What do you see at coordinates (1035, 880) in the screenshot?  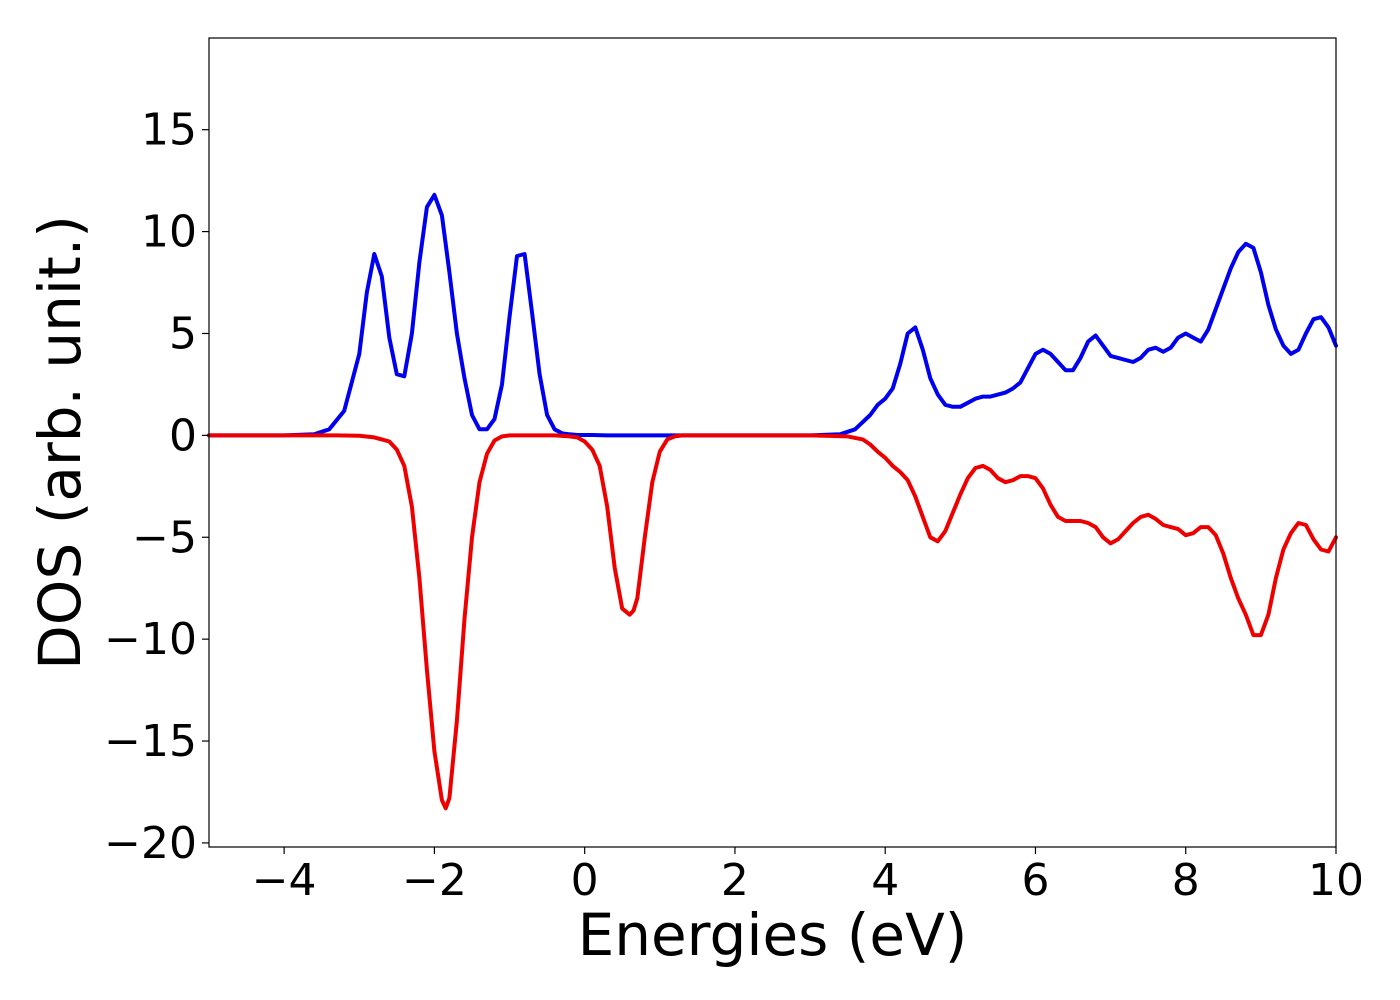 I see `x-tick-label: 6` at bounding box center [1035, 880].